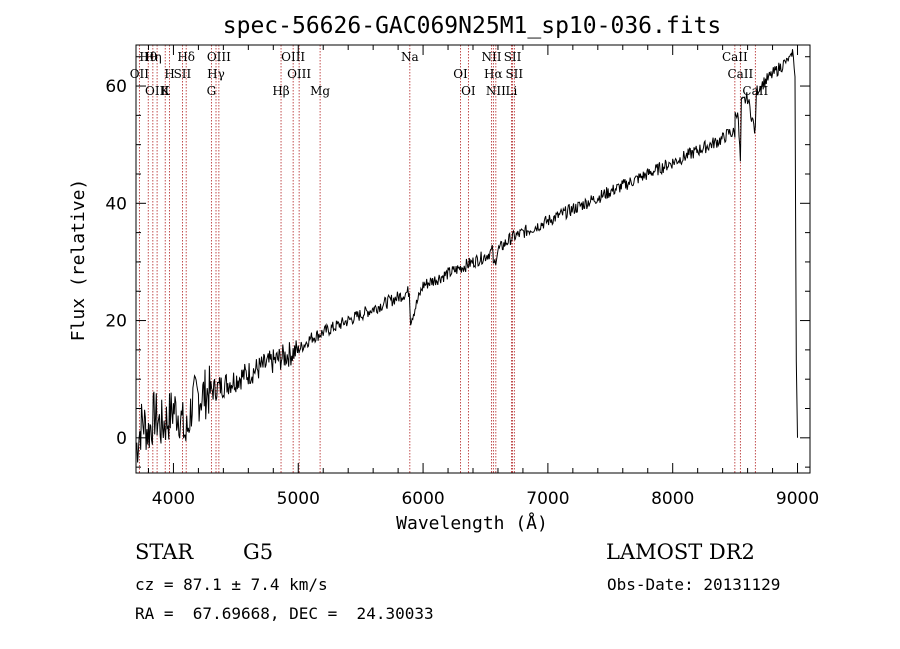 The width and height of the screenshot is (900, 649). Describe the element at coordinates (298, 499) in the screenshot. I see `x-tick-label: 5000` at that location.